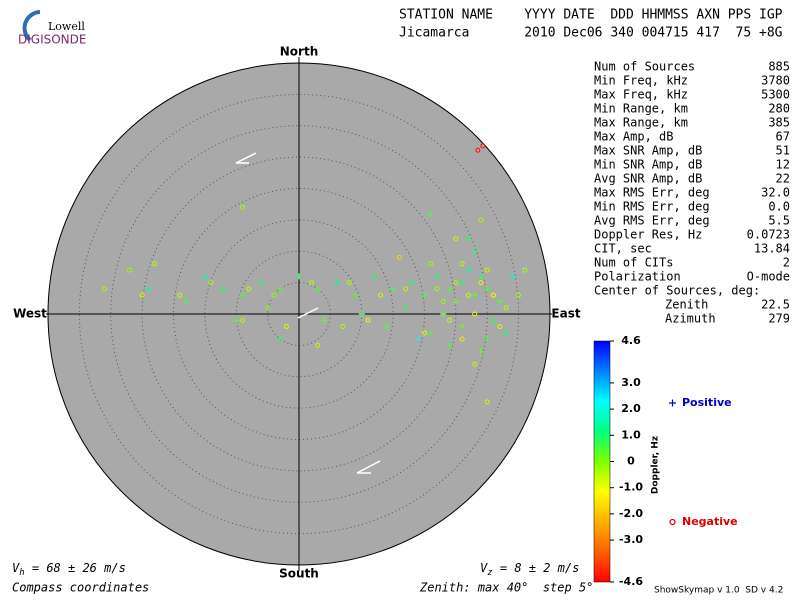 Image resolution: width=800 pixels, height=600 pixels. Describe the element at coordinates (565, 314) in the screenshot. I see `compass-east: East` at that location.